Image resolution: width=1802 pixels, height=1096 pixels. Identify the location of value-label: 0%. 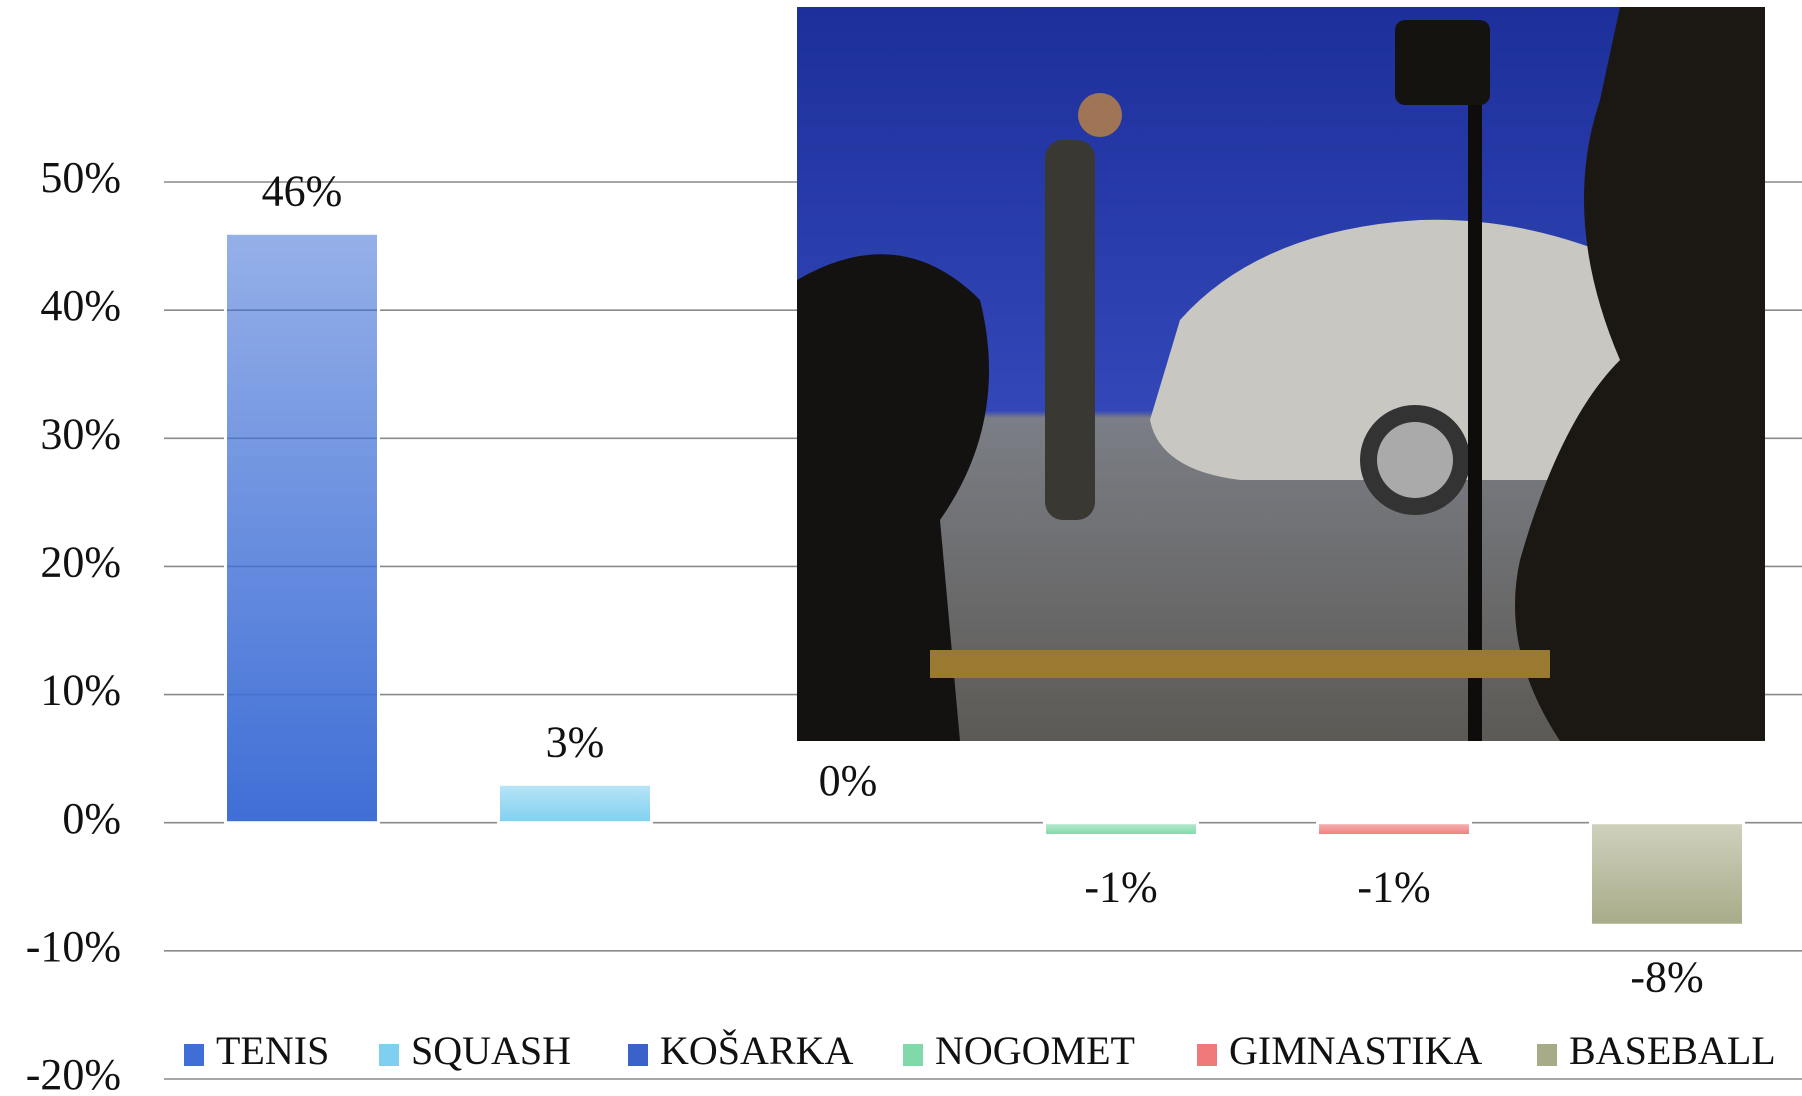
(848, 780).